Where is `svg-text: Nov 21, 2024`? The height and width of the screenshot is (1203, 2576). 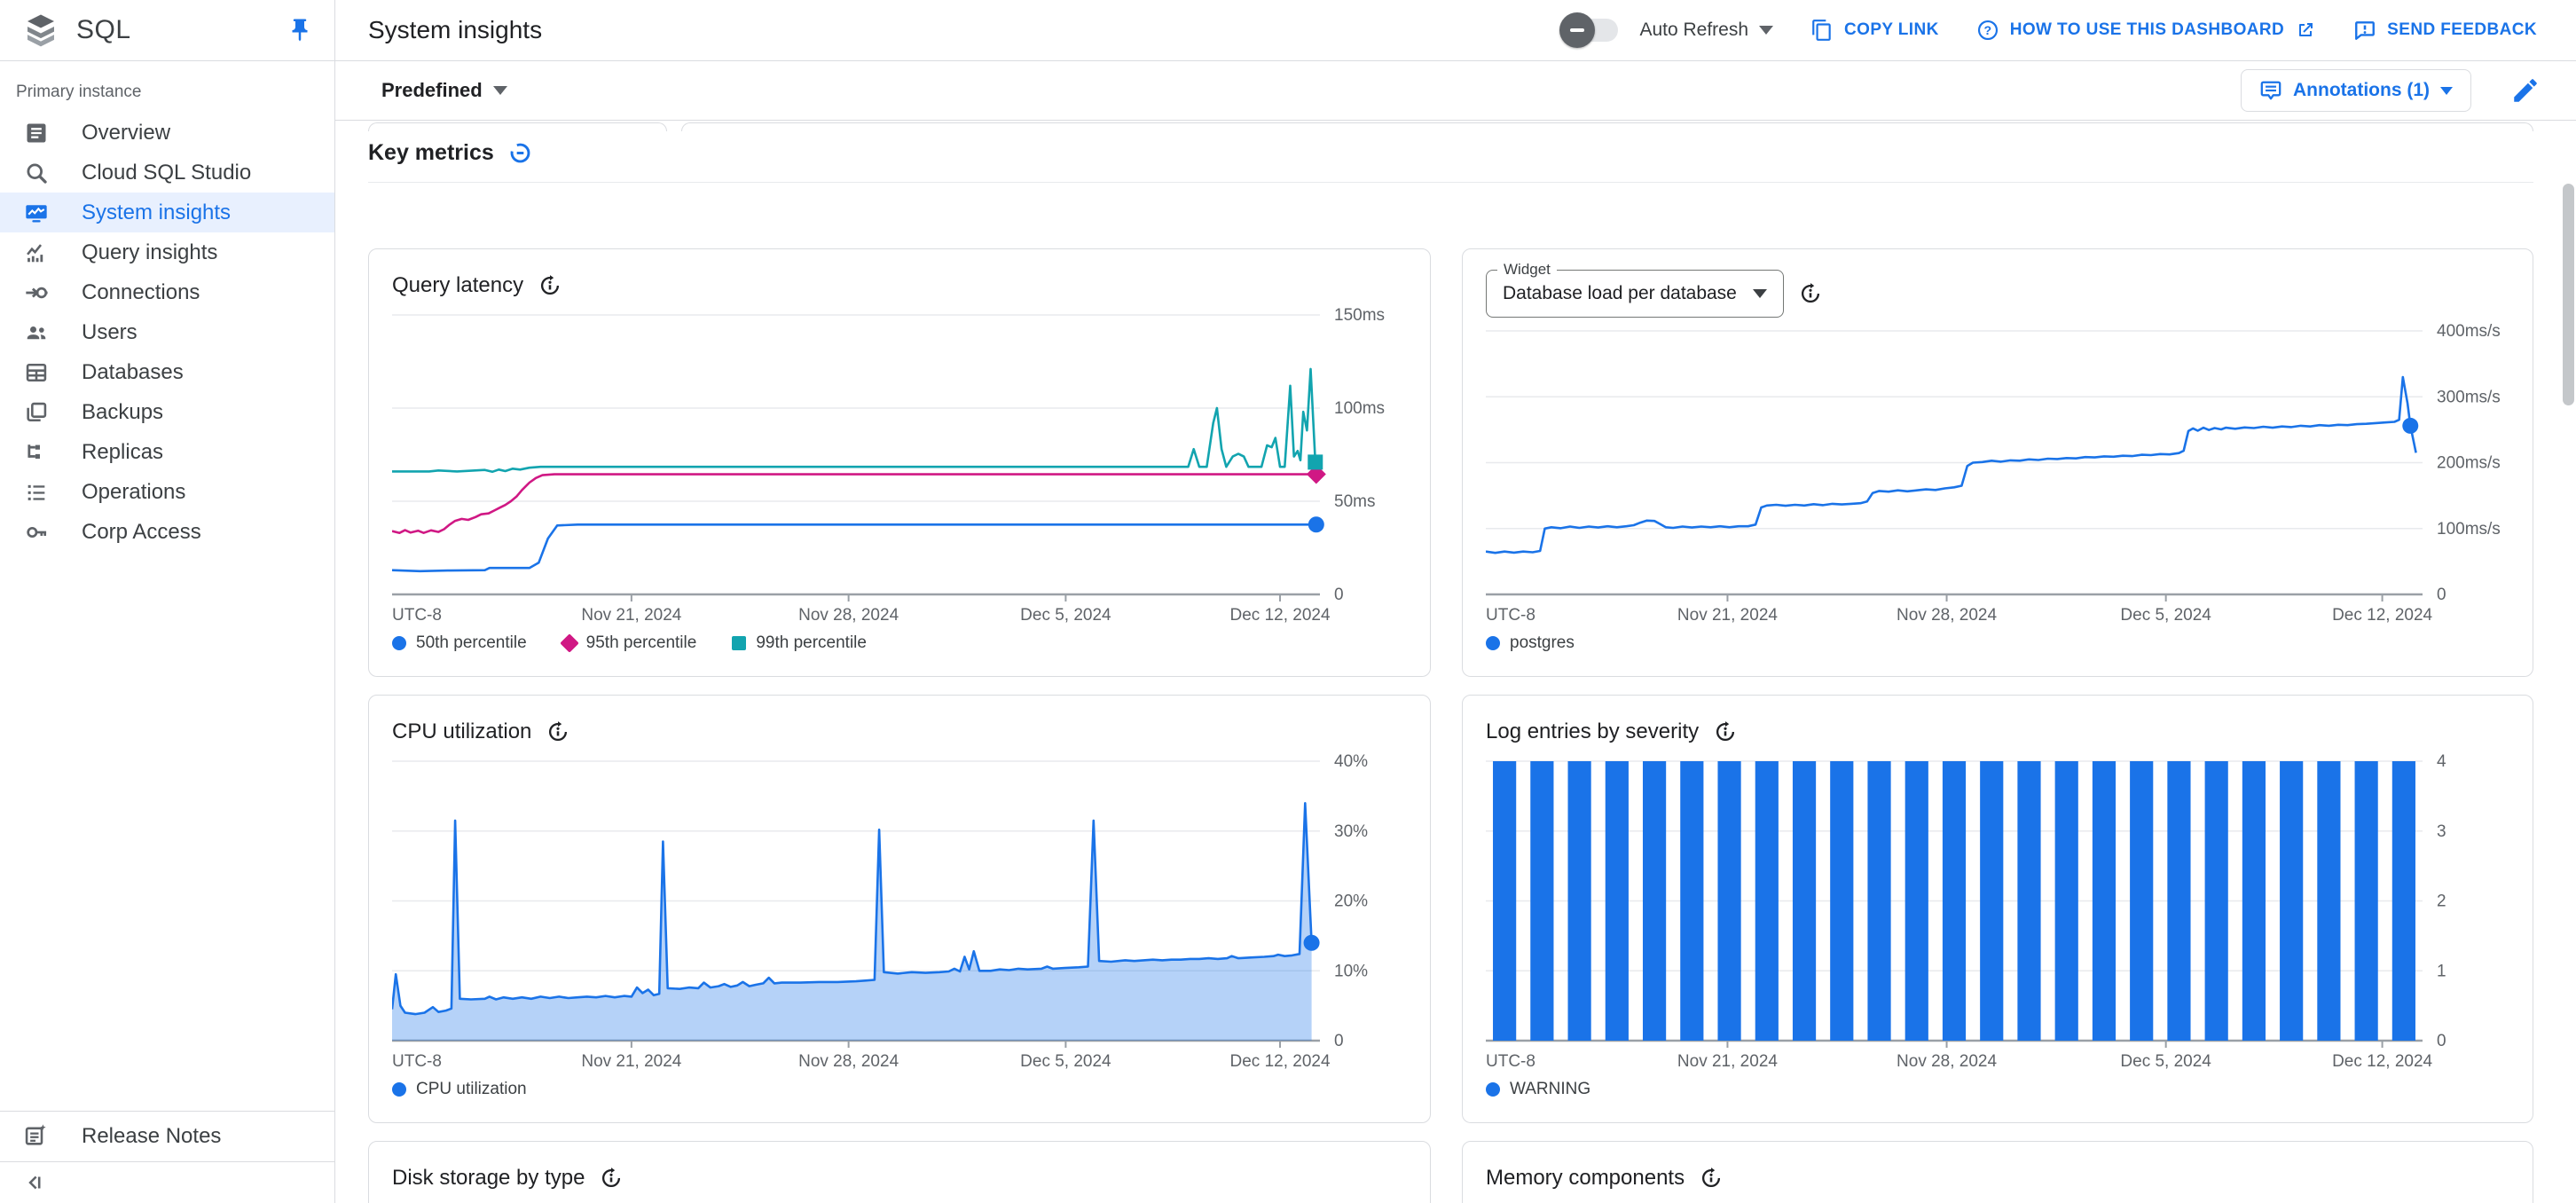
svg-text: Nov 21, 2024 is located at coordinates (631, 615).